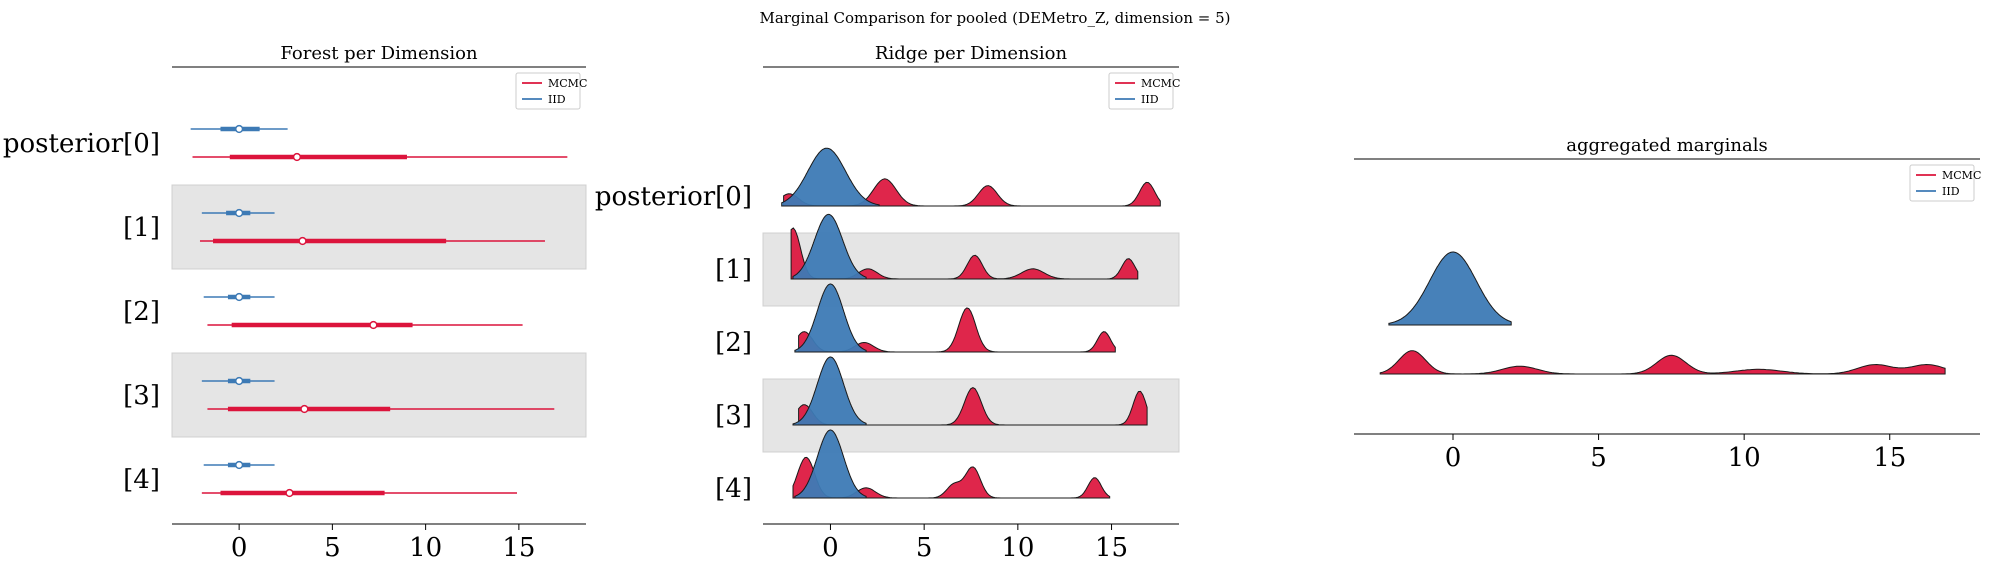  Describe the element at coordinates (1017, 548) in the screenshot. I see `ridge-x-tick-label-10: 10` at that location.